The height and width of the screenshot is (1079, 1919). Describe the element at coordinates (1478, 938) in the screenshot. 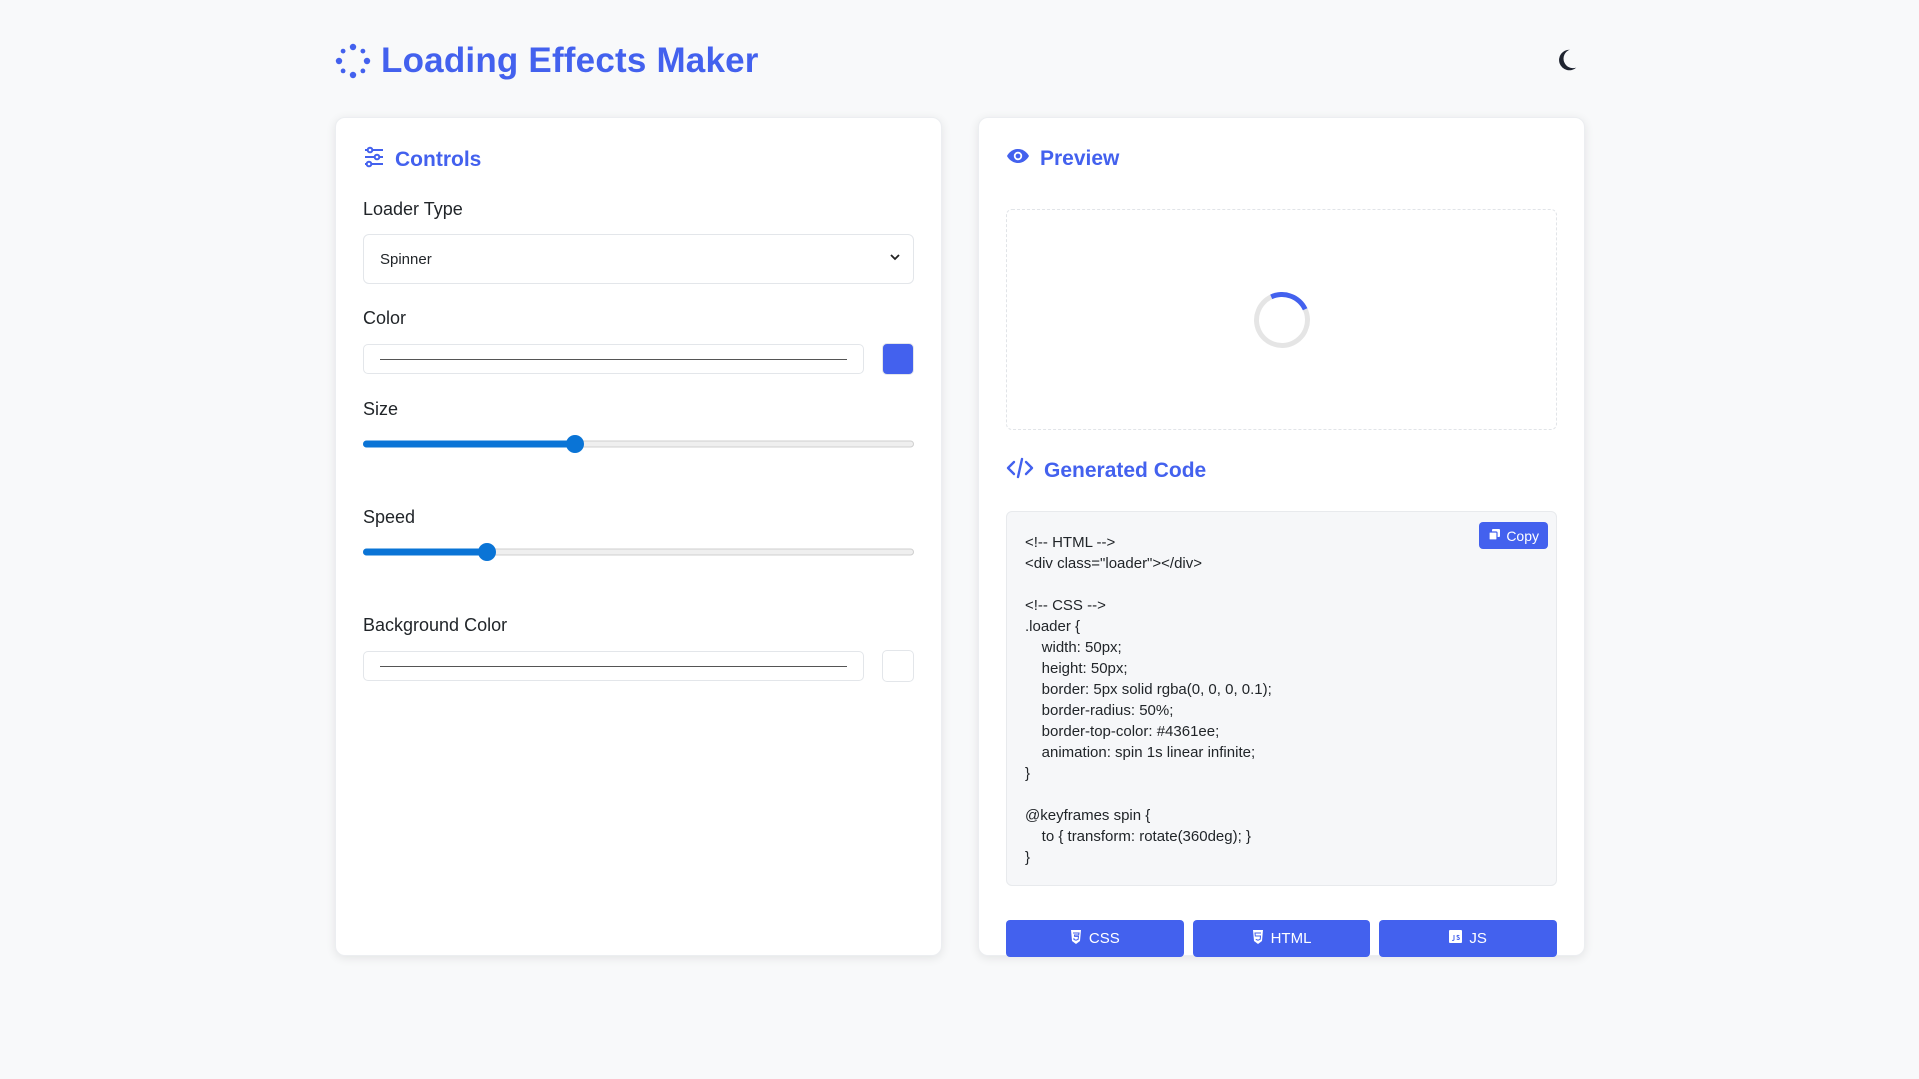

I see `js-label: JS` at that location.